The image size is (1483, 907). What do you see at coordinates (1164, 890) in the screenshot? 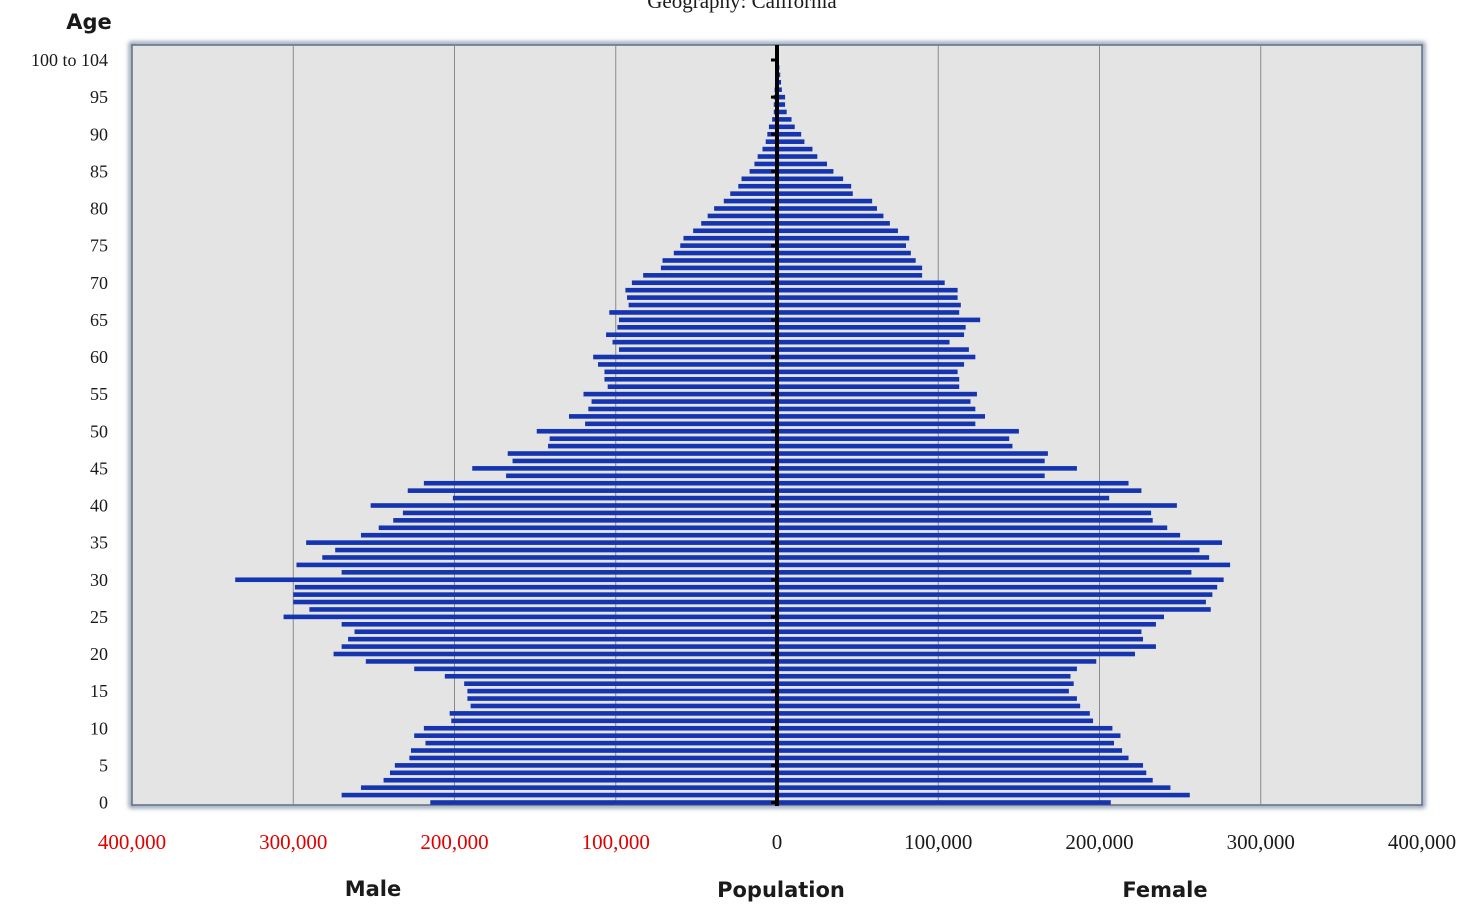
I see `female-label: Female` at bounding box center [1164, 890].